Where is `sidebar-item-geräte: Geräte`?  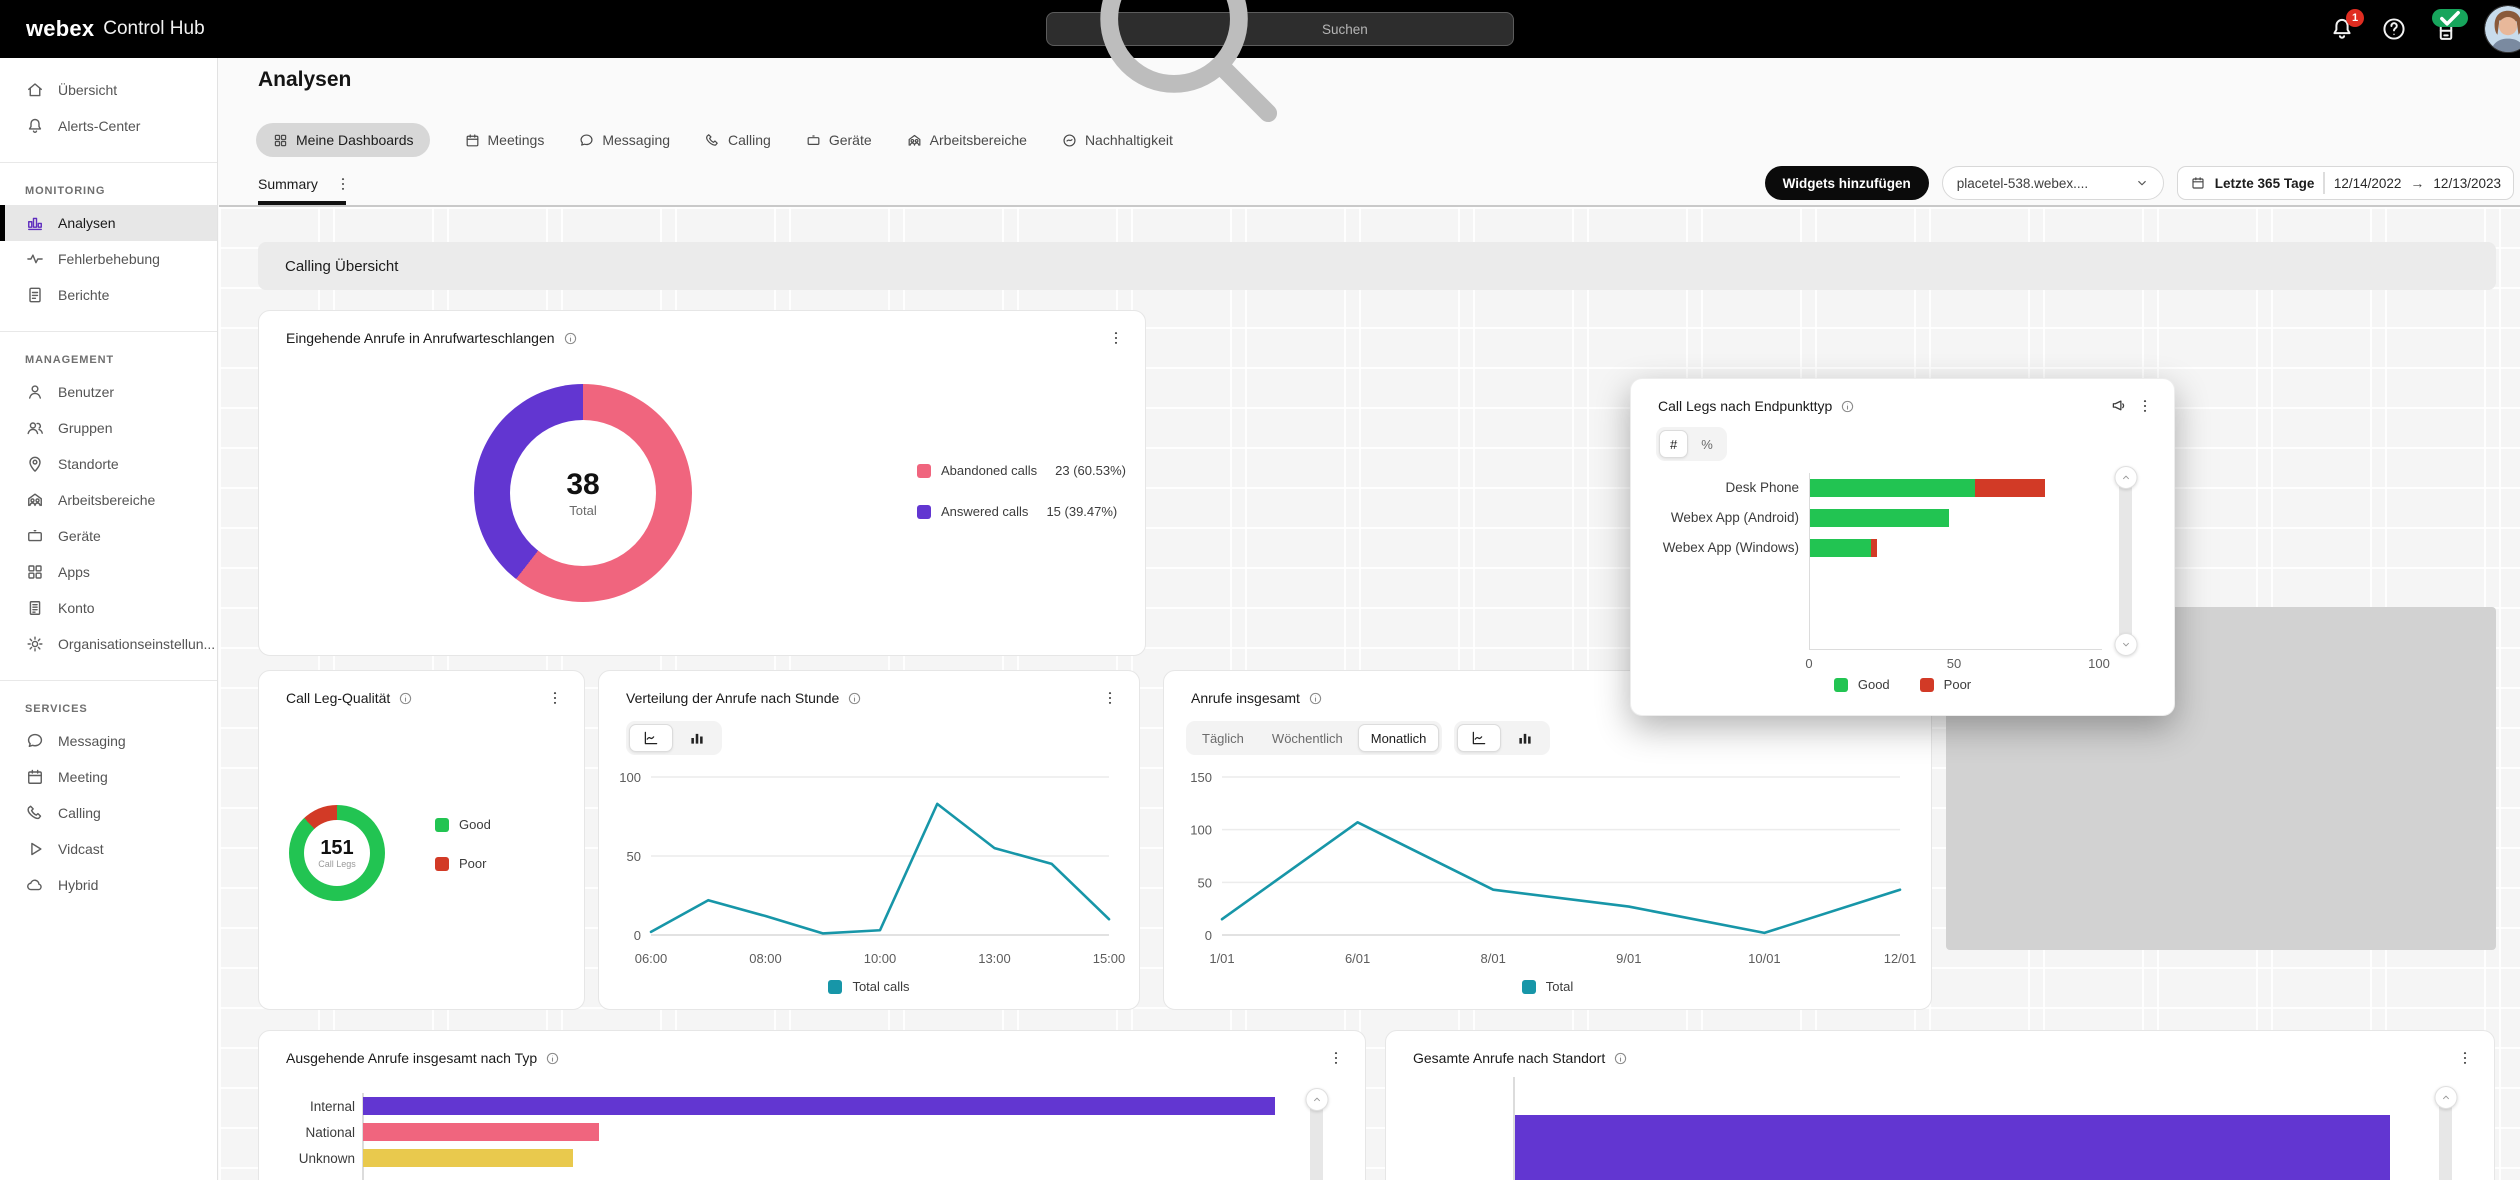 sidebar-item-geräte: Geräte is located at coordinates (108, 536).